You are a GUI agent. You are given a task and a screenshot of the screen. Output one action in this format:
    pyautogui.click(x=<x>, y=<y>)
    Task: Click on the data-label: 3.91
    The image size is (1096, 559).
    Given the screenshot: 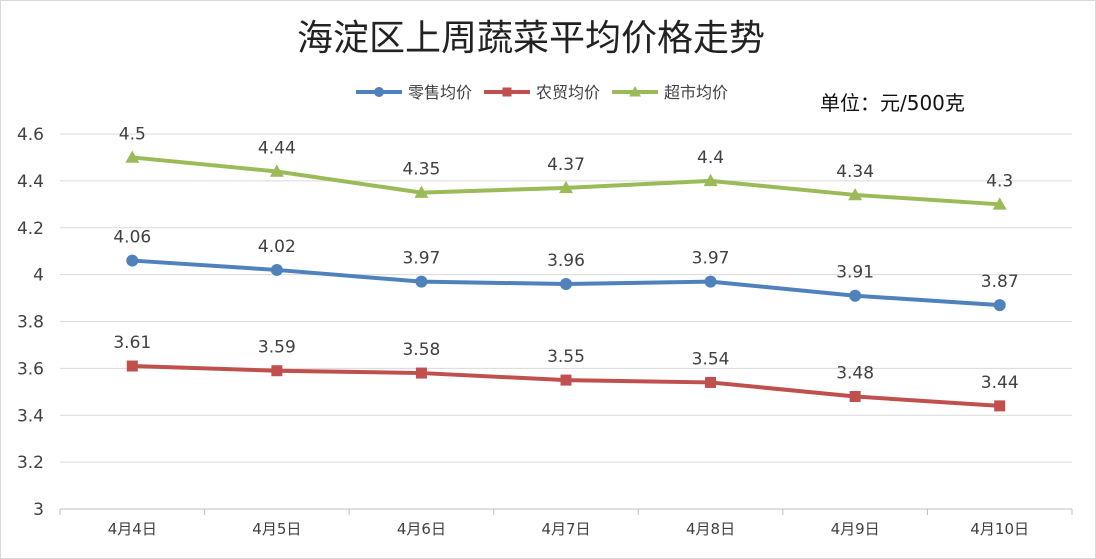 What is the action you would take?
    pyautogui.click(x=855, y=273)
    